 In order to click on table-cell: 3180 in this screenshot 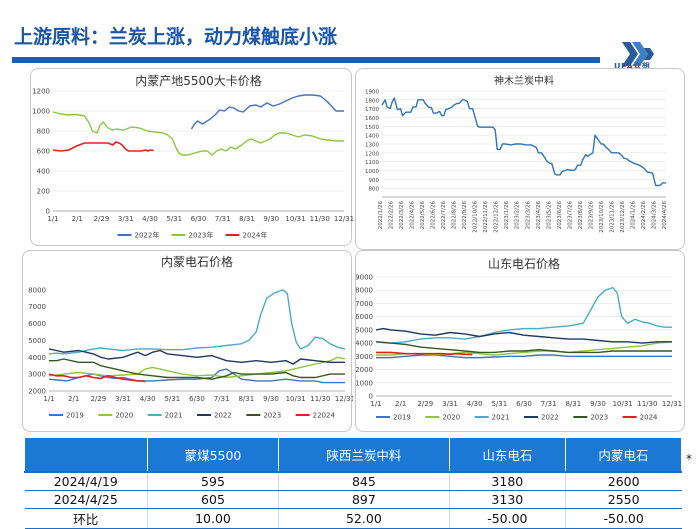, I will do `click(507, 481)`.